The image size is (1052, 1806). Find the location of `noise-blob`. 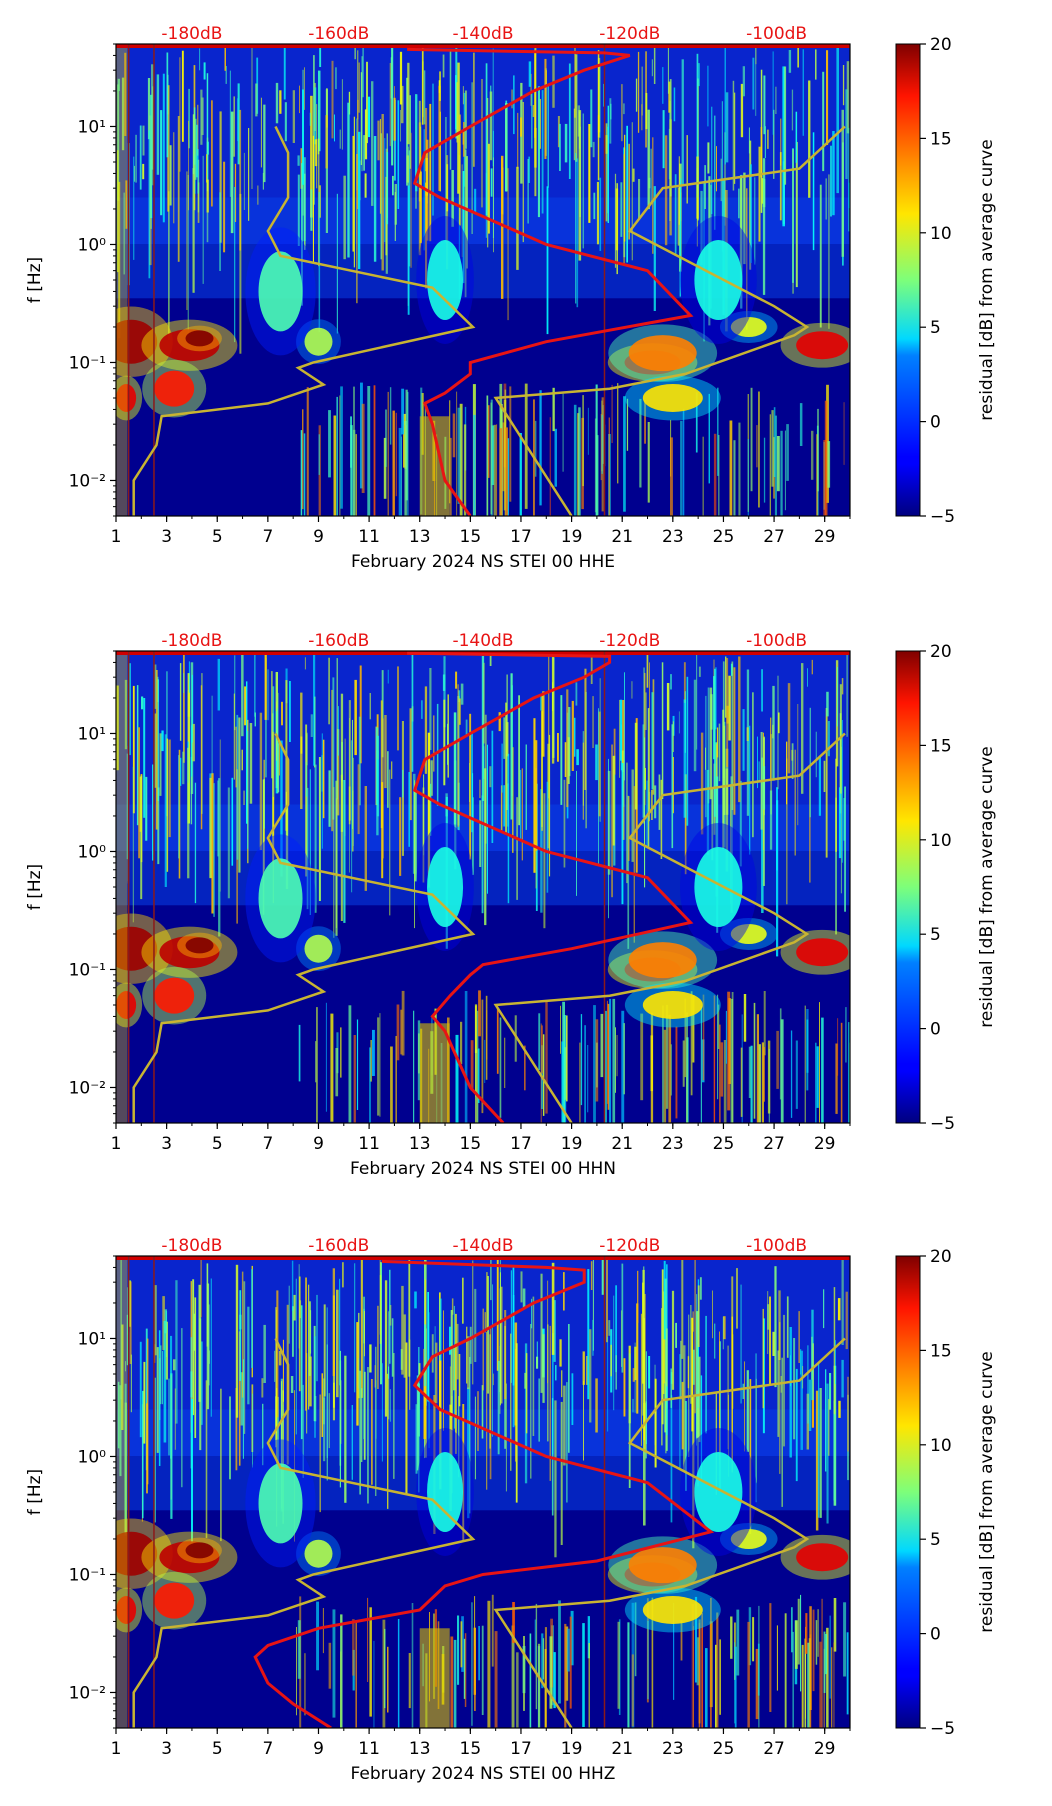

noise-blob is located at coordinates (822, 1557).